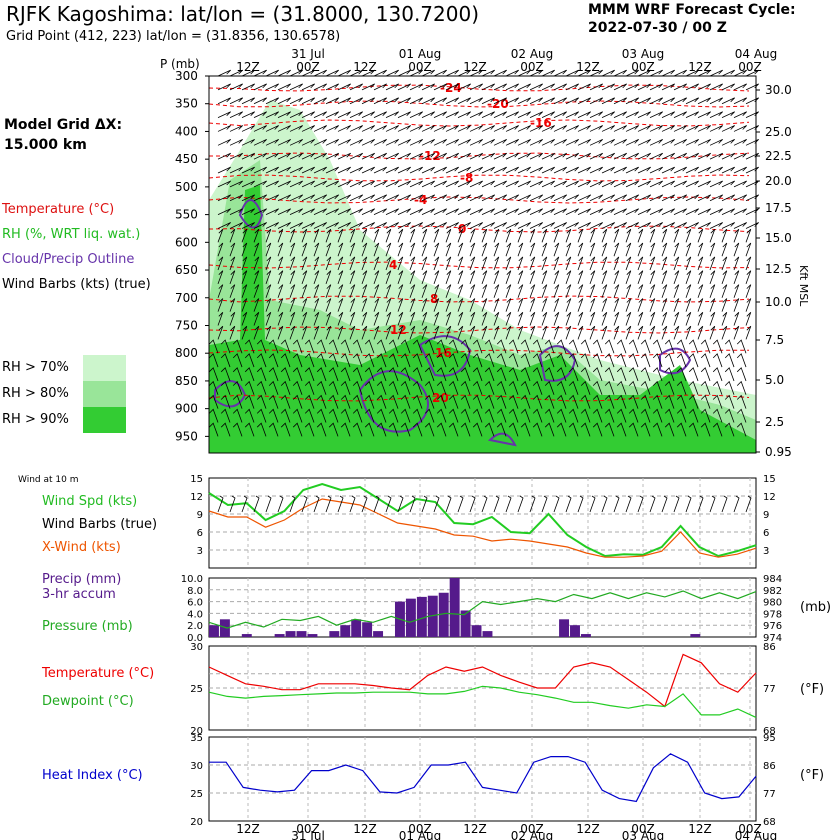  What do you see at coordinates (68, 259) in the screenshot?
I see `legend-cloud: Cloud/Precip Outline` at bounding box center [68, 259].